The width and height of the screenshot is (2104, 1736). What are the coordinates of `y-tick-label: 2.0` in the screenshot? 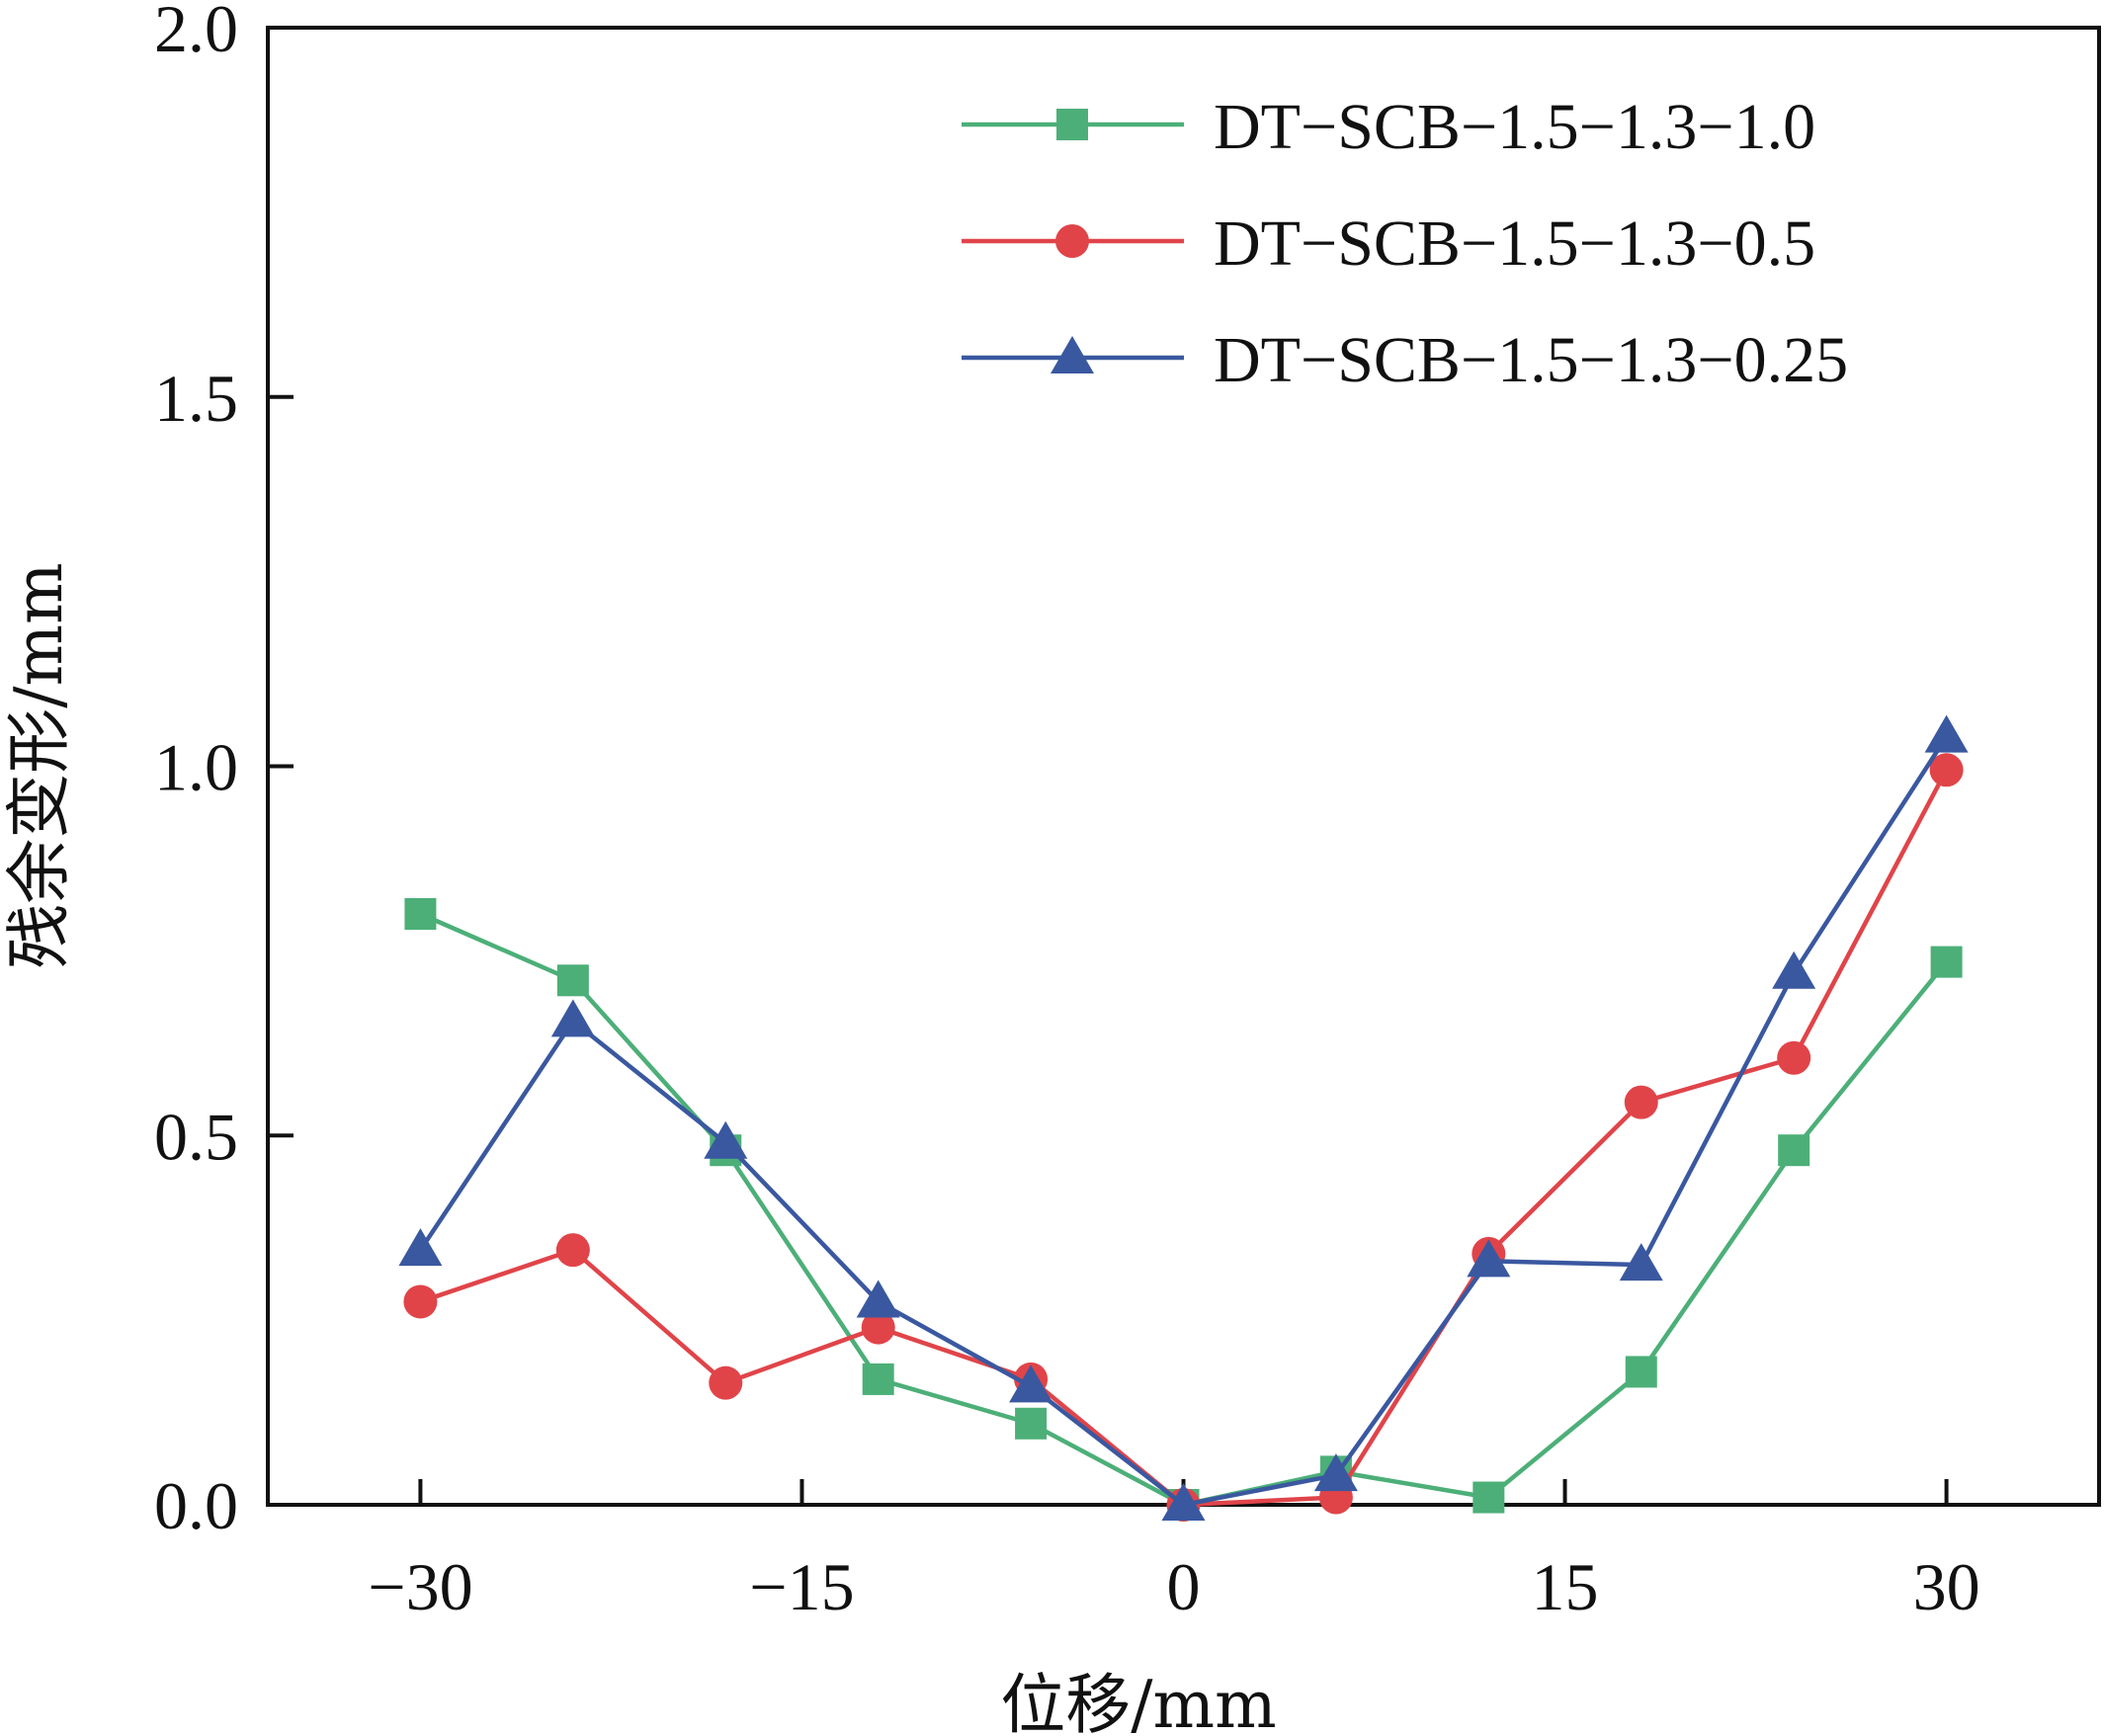 It's located at (196, 33).